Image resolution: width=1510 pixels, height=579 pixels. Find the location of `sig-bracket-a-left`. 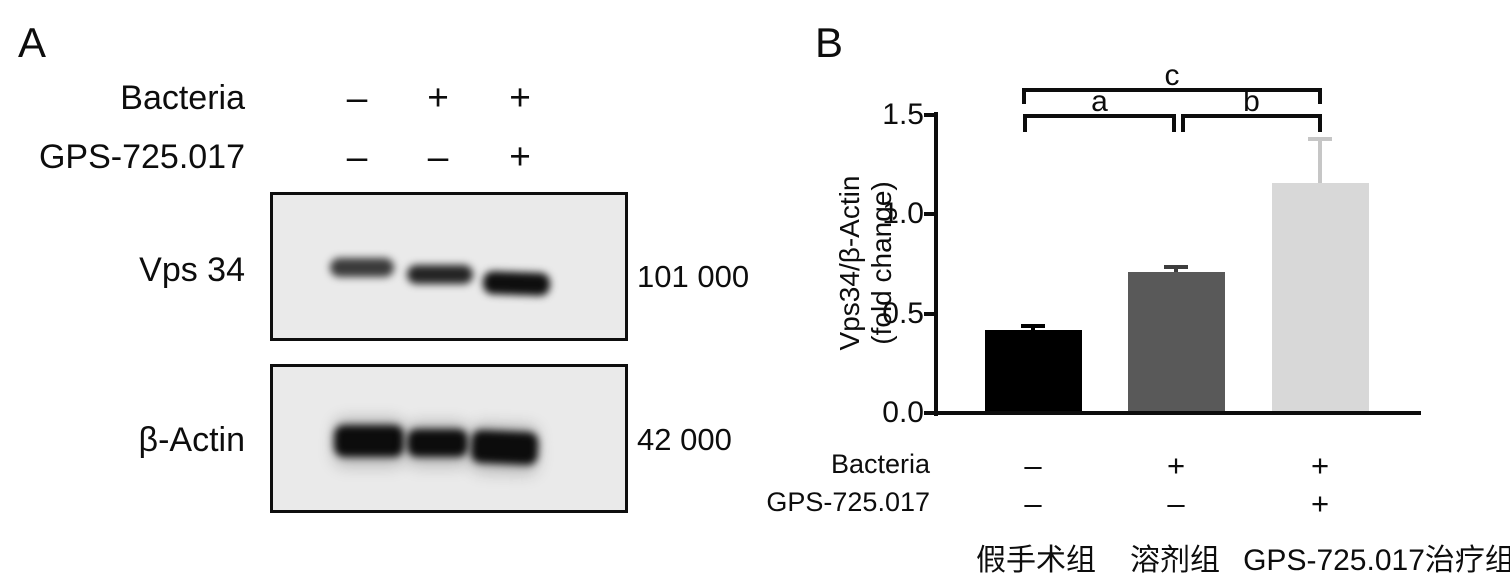

sig-bracket-a-left is located at coordinates (1025, 123).